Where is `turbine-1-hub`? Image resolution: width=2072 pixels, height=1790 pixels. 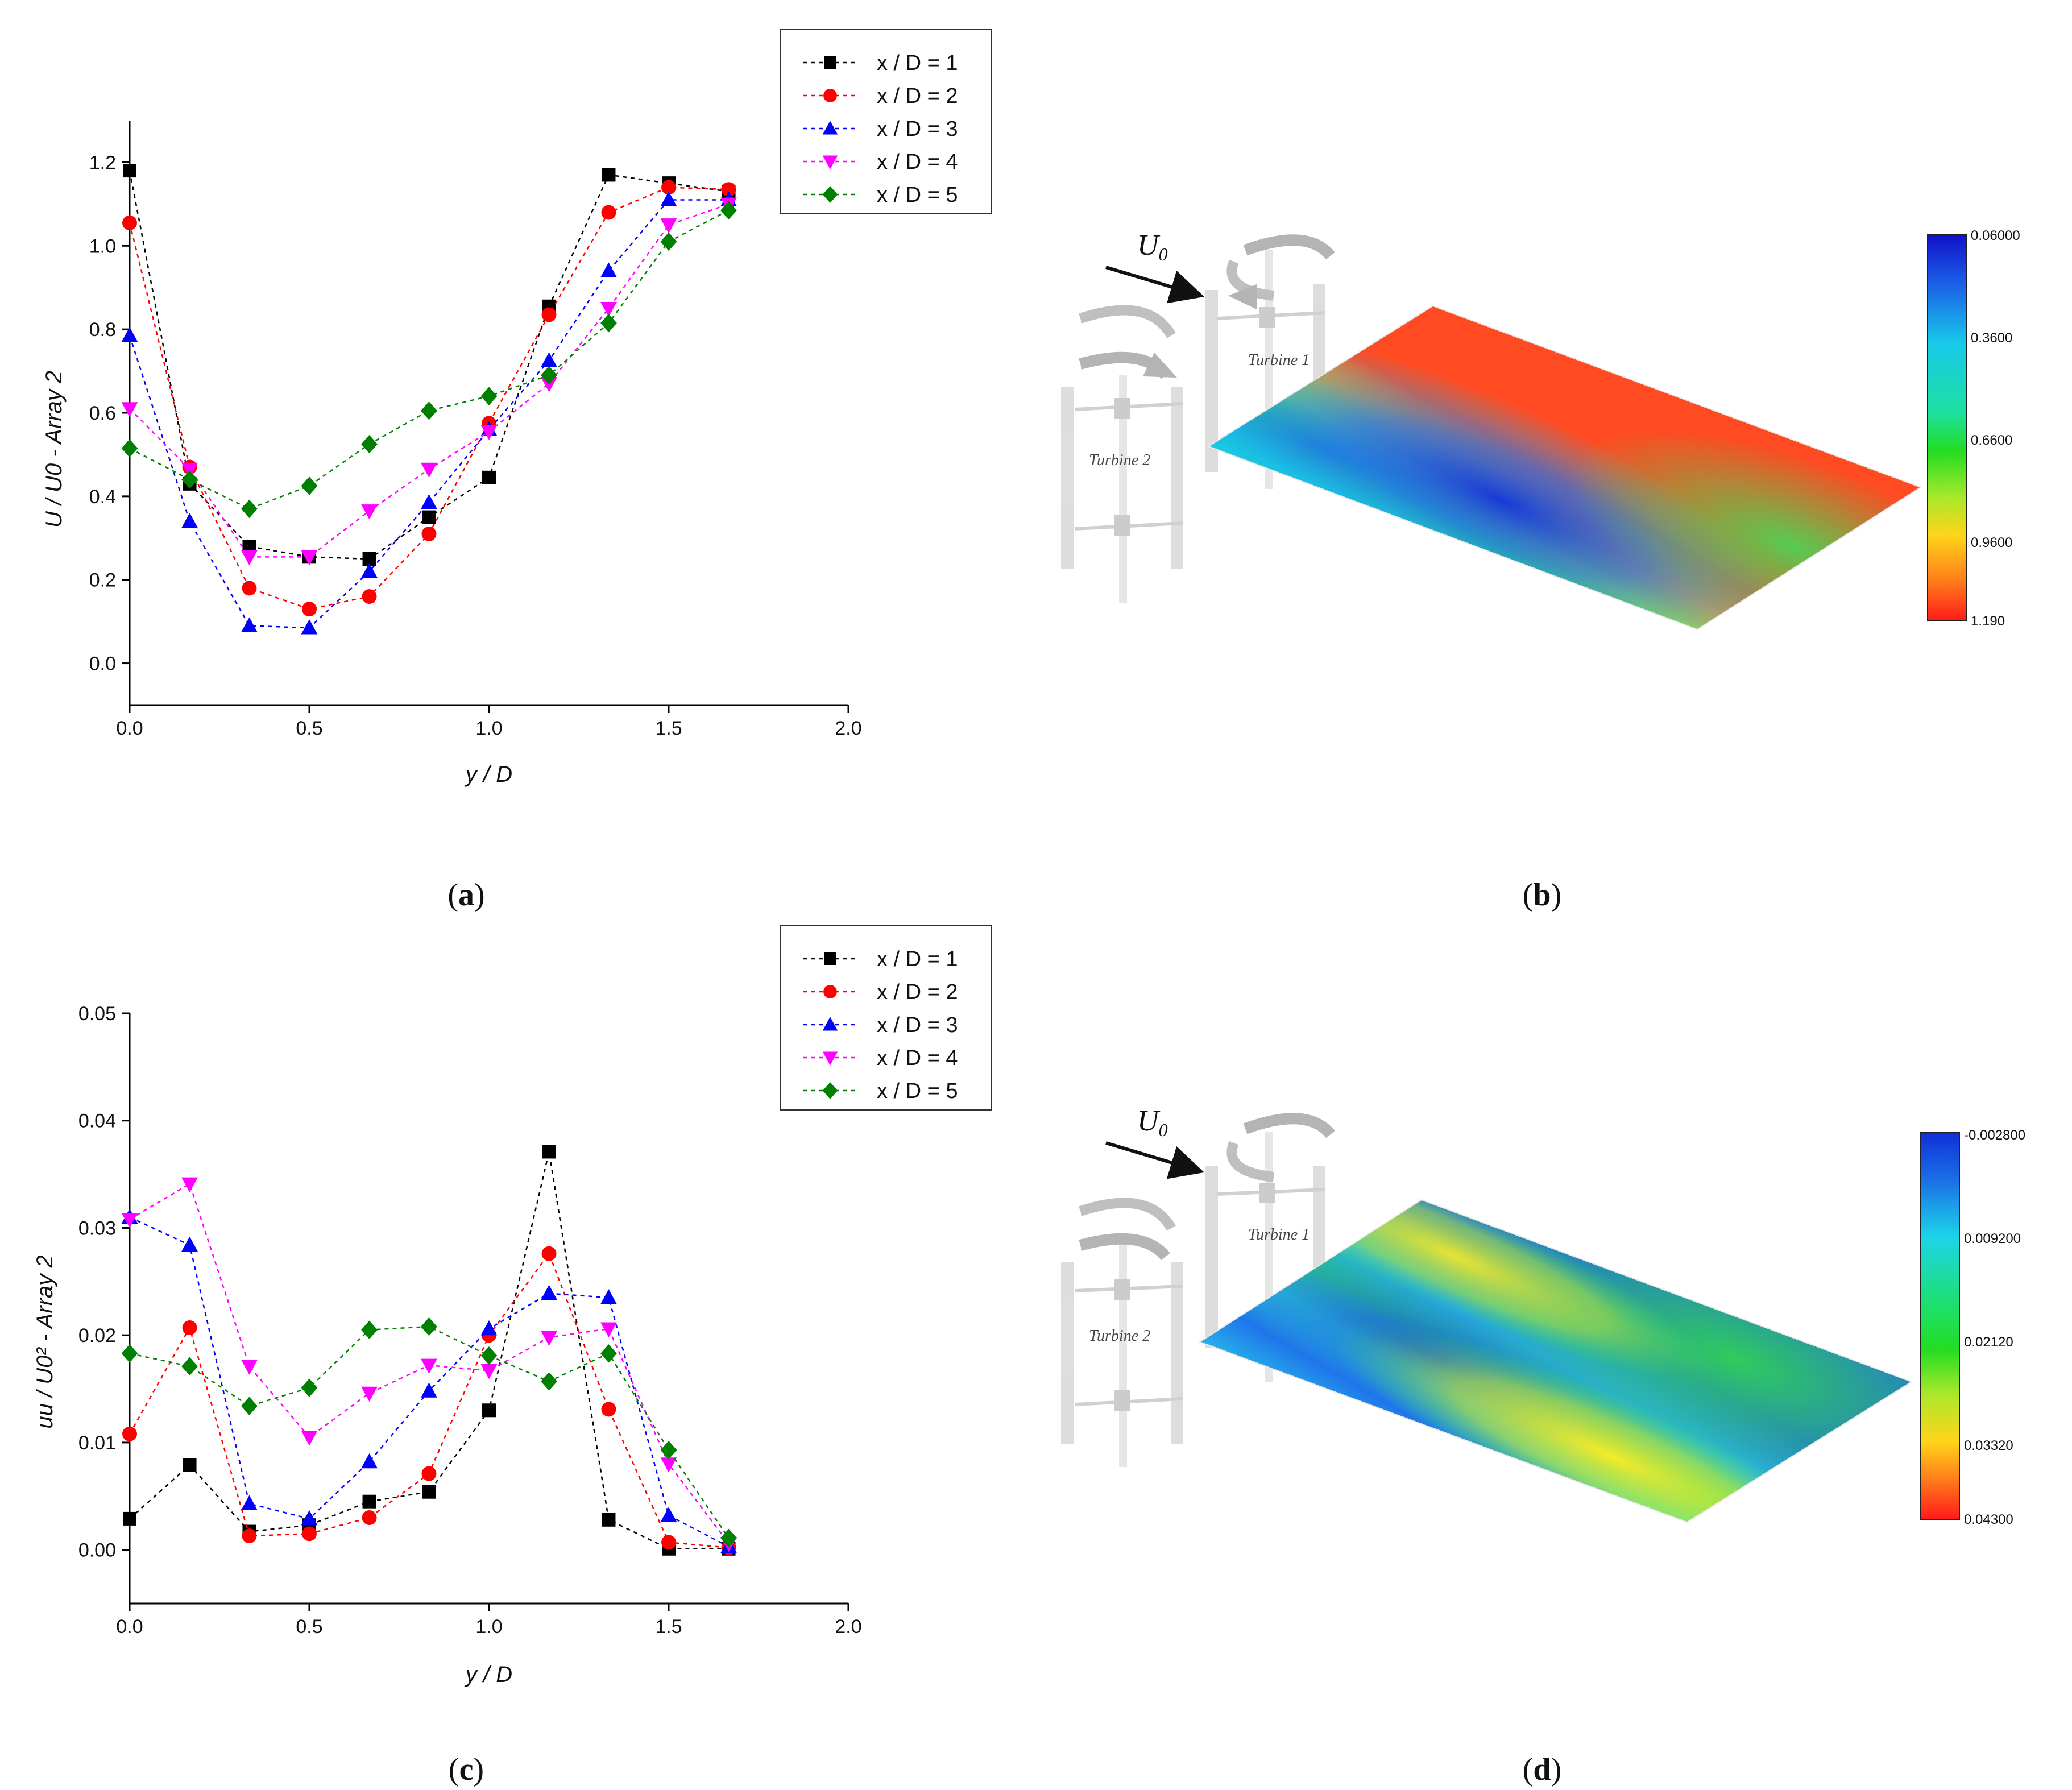
turbine-1-hub is located at coordinates (1267, 317).